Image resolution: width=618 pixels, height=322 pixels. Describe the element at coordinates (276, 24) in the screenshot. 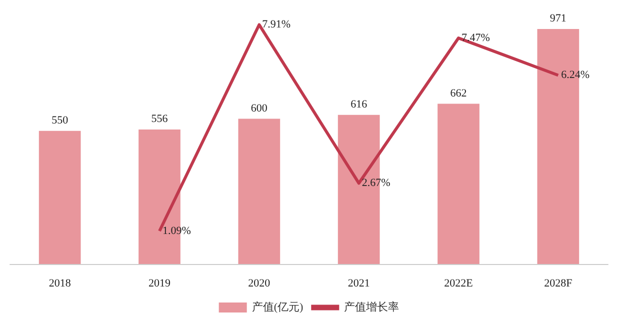

I see `data-label: 7.91%` at that location.